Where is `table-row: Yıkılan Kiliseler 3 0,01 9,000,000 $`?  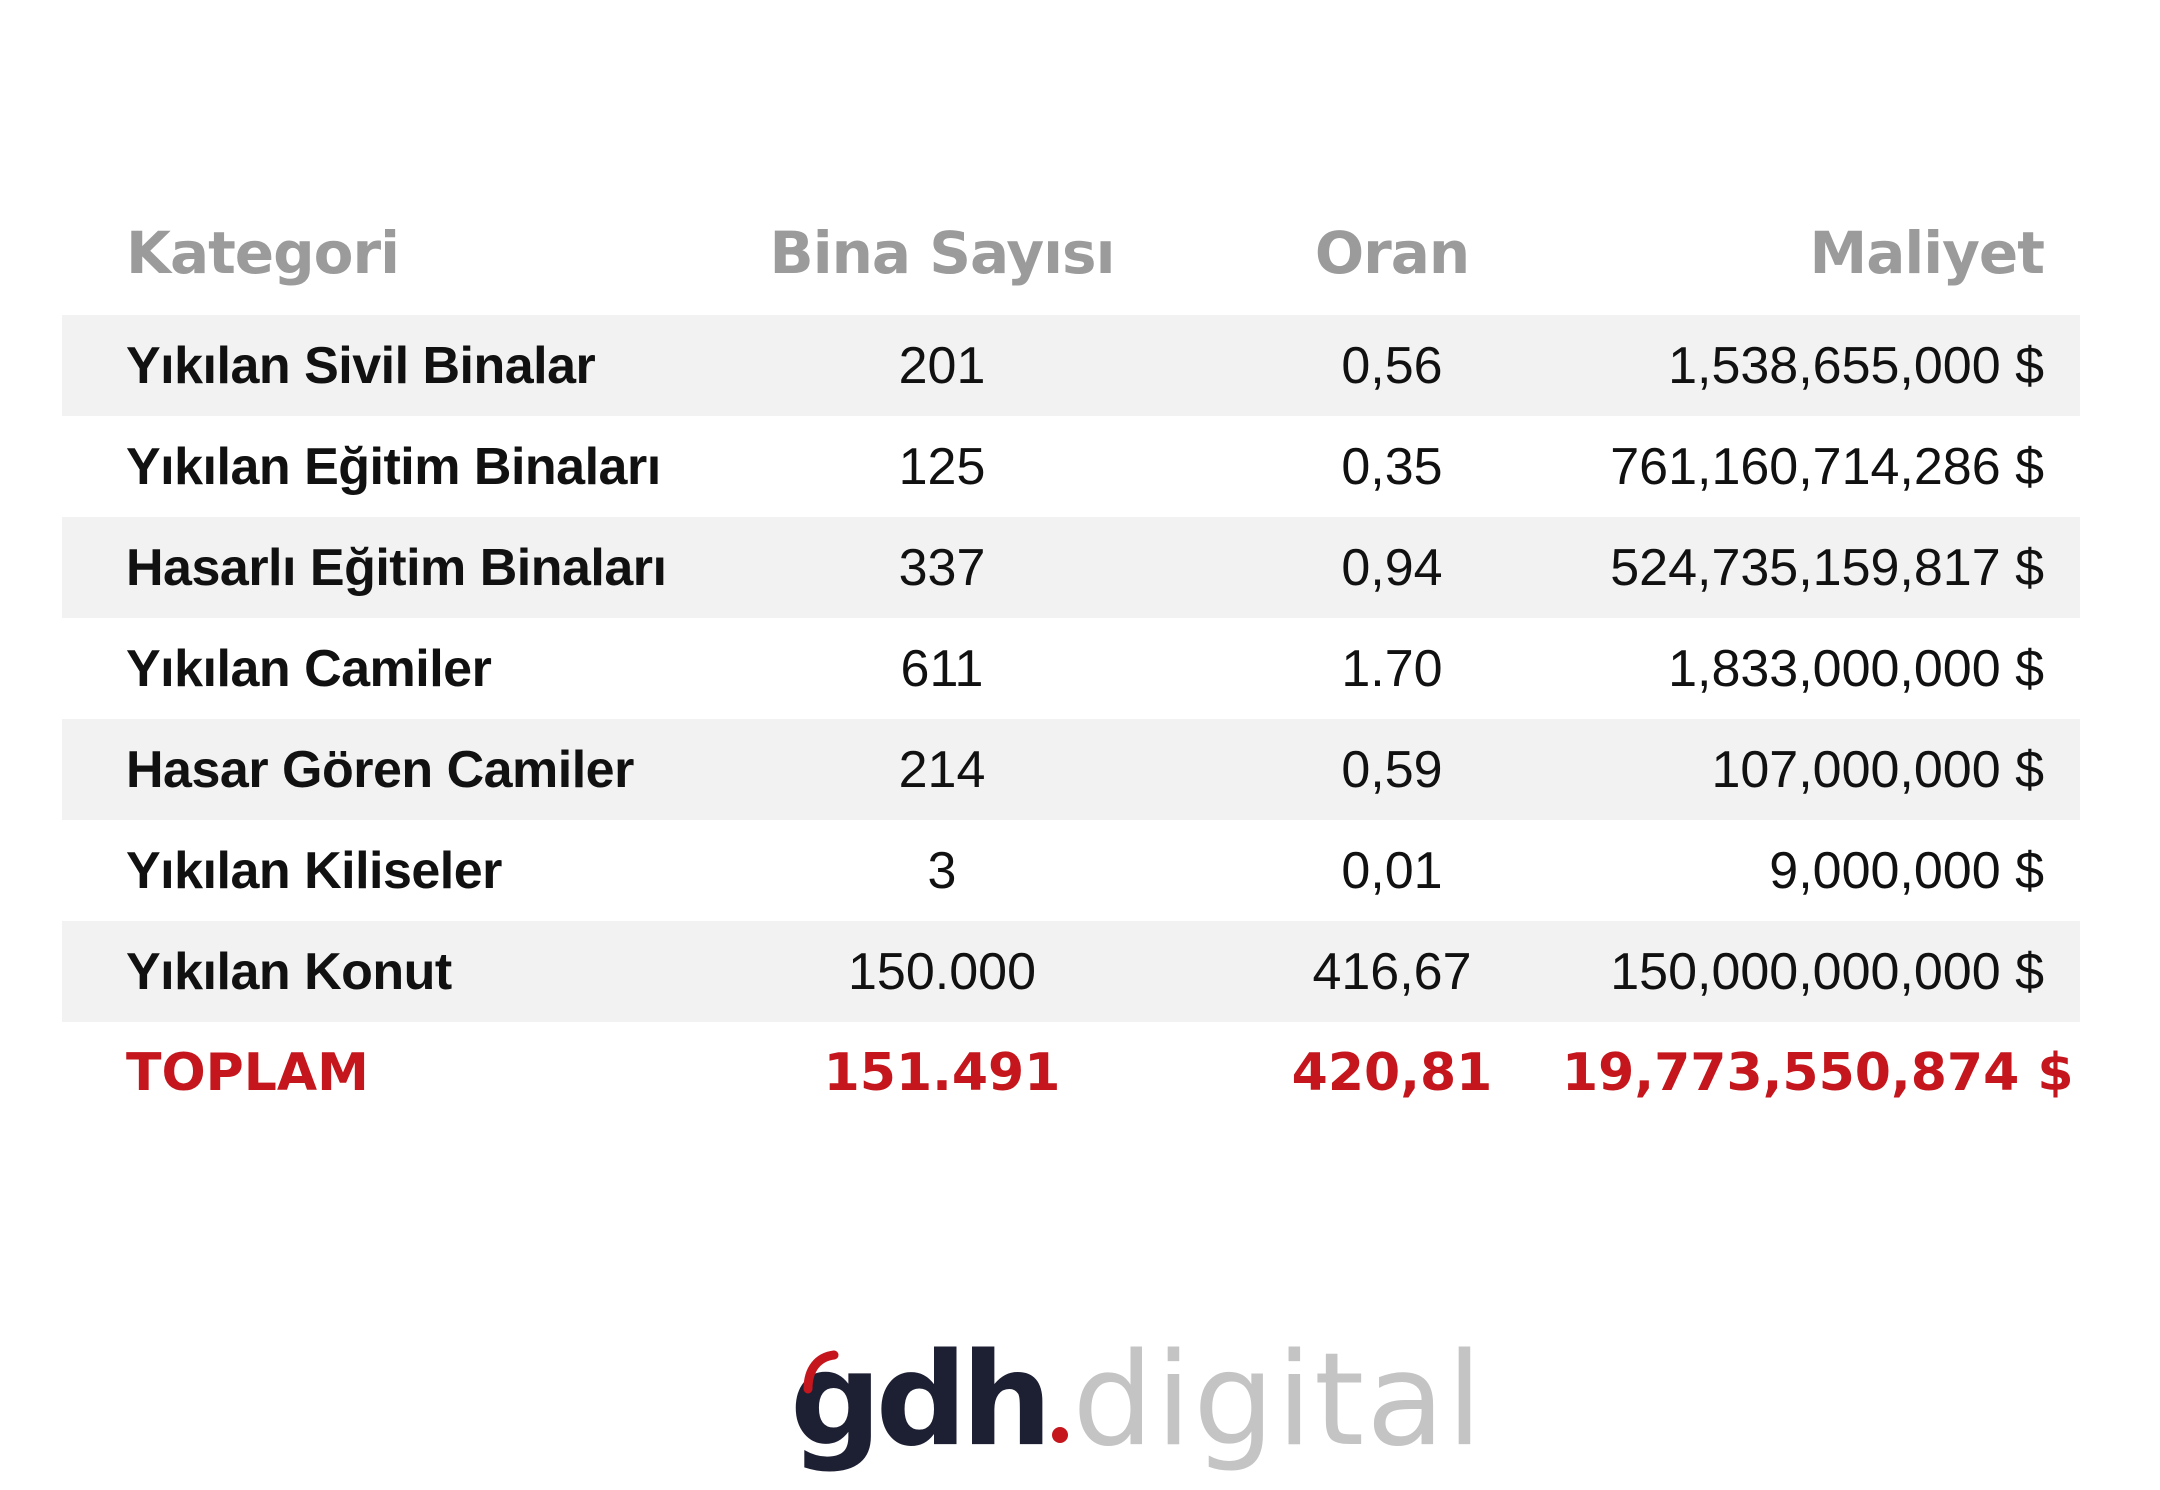 table-row: Yıkılan Kiliseler 3 0,01 9,000,000 $ is located at coordinates (1071, 870).